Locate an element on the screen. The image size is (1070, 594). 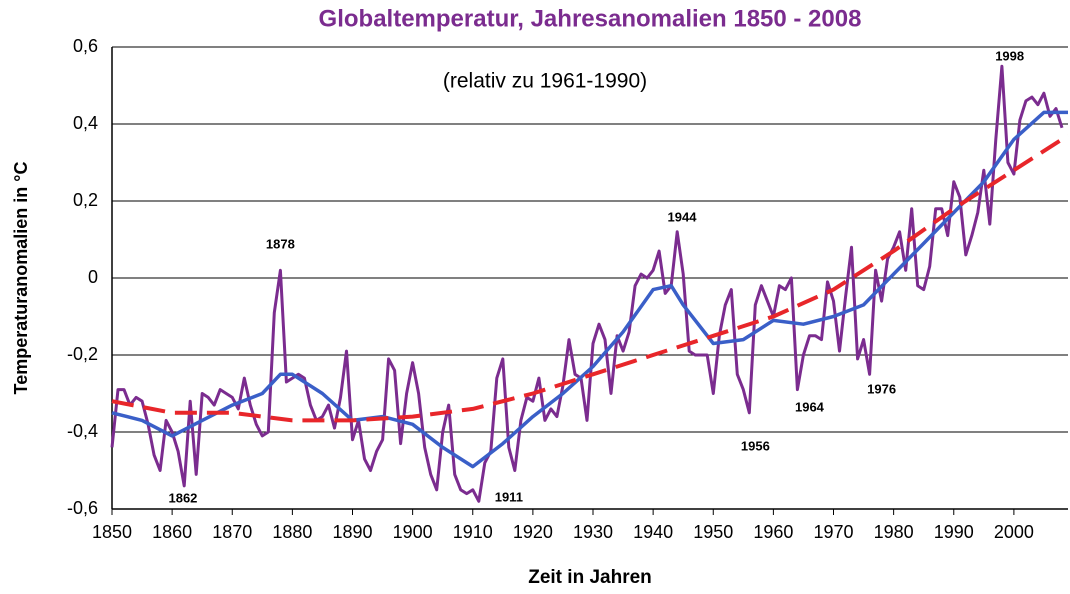
annotation: 1944 is located at coordinates (683, 216).